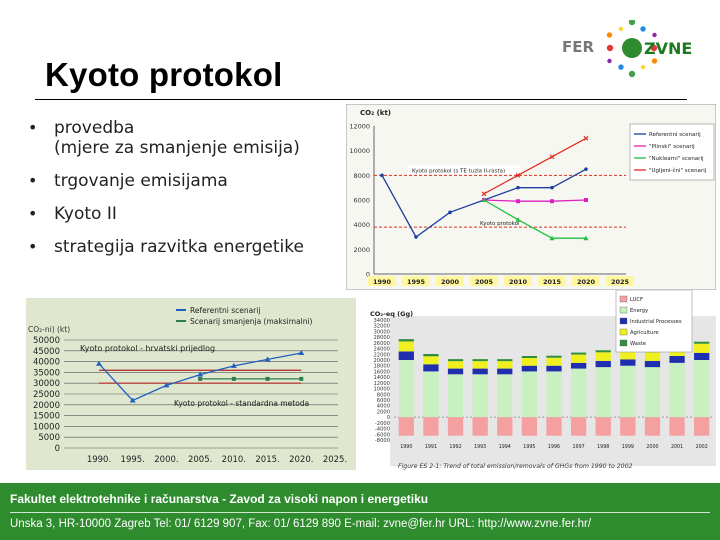 The width and height of the screenshot is (720, 540). Describe the element at coordinates (147, 348) in the screenshot. I see `annotation-label: Kyoto protokol - hrvatski prijedlog` at that location.